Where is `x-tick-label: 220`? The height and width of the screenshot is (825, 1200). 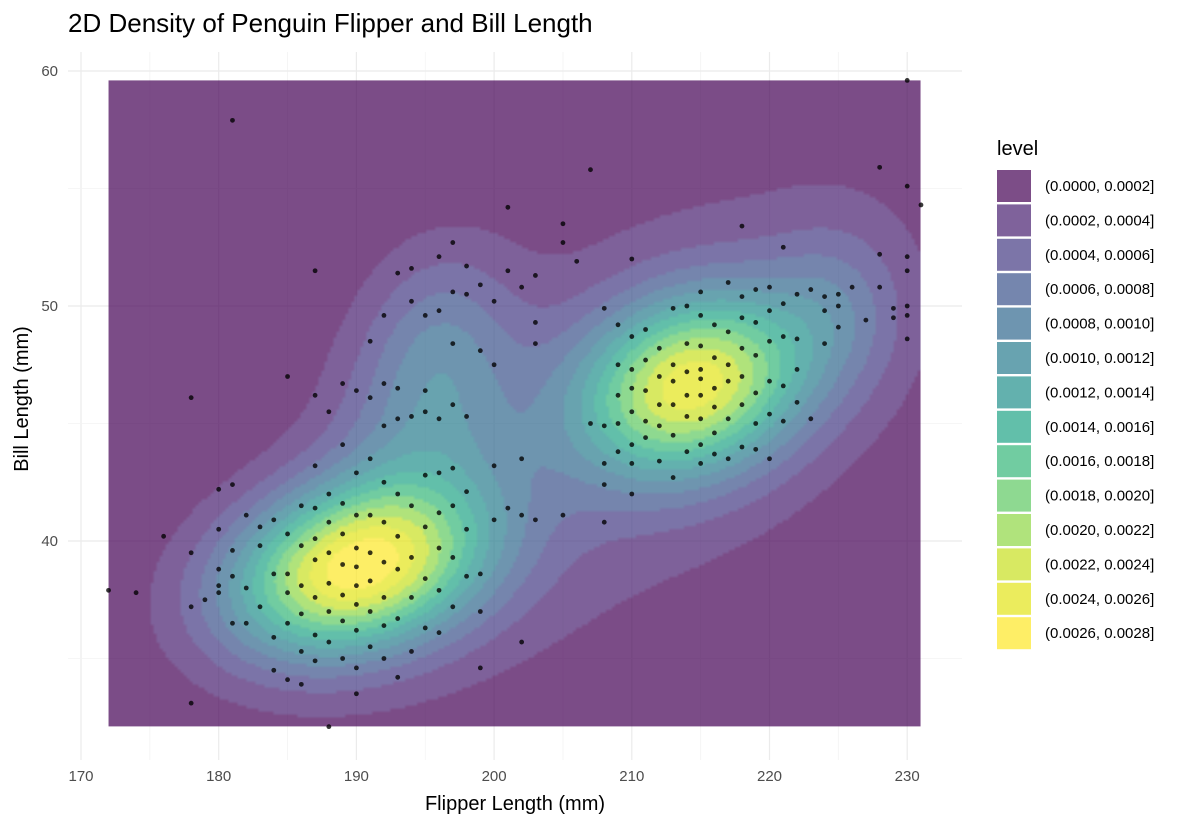 x-tick-label: 220 is located at coordinates (769, 776).